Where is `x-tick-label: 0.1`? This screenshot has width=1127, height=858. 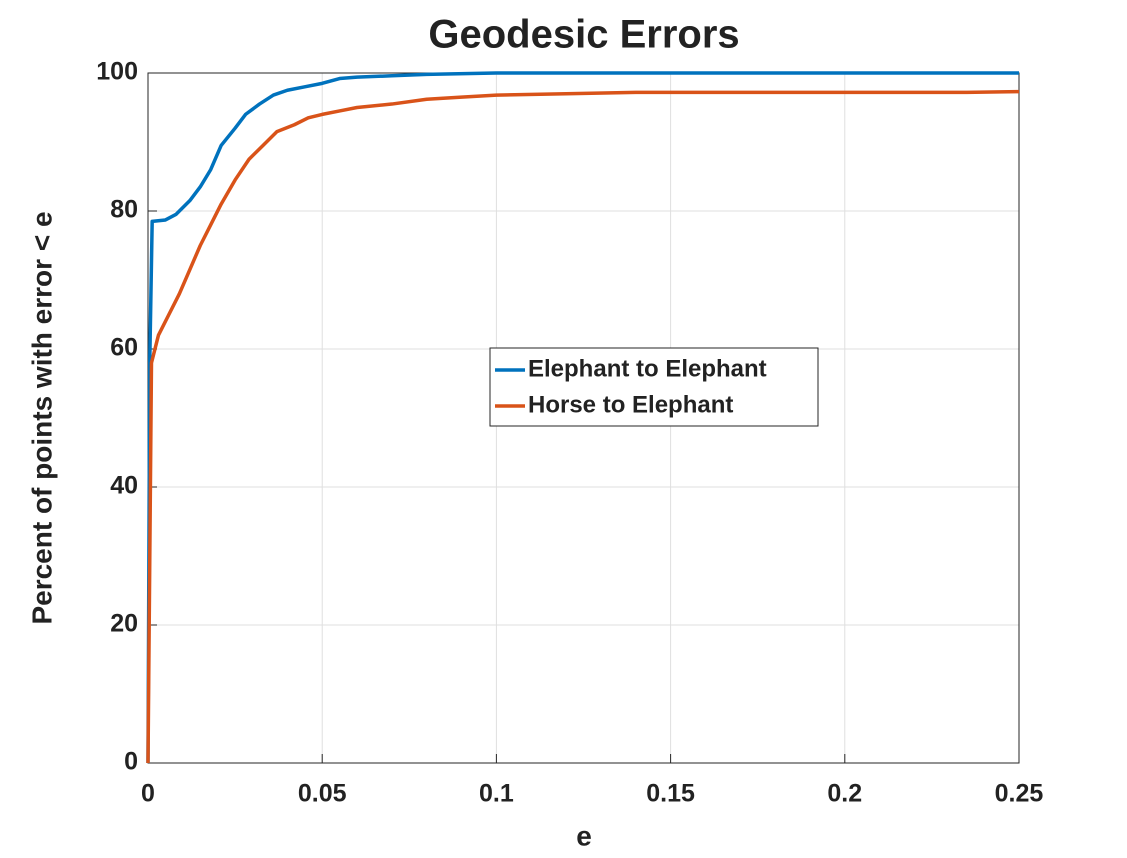 x-tick-label: 0.1 is located at coordinates (496, 794).